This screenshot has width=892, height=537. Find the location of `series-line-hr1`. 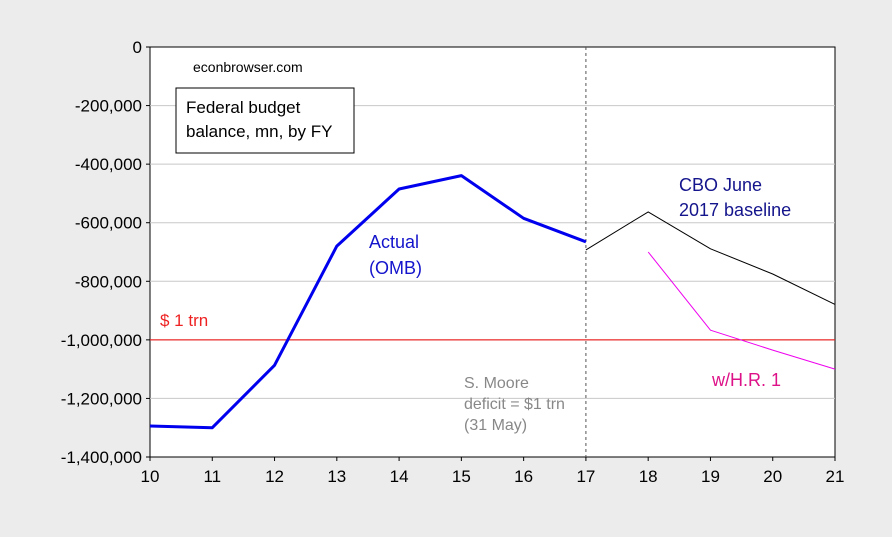

series-line-hr1 is located at coordinates (741, 310).